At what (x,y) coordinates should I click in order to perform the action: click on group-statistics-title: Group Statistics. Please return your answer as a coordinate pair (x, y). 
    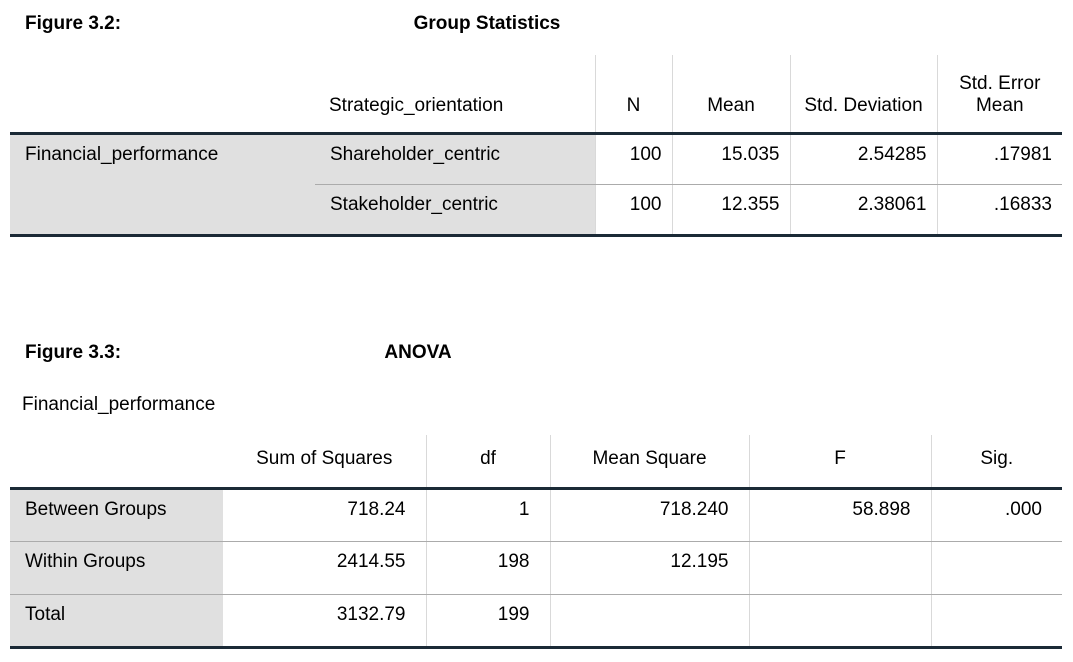
    Looking at the image, I should click on (487, 23).